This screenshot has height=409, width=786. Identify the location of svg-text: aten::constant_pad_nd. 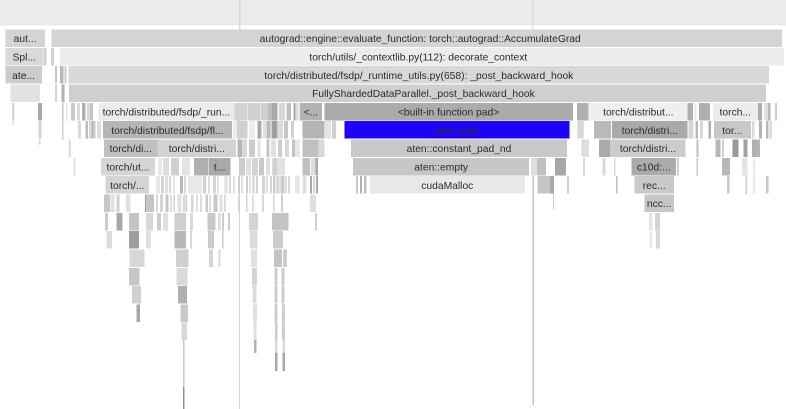
(459, 149).